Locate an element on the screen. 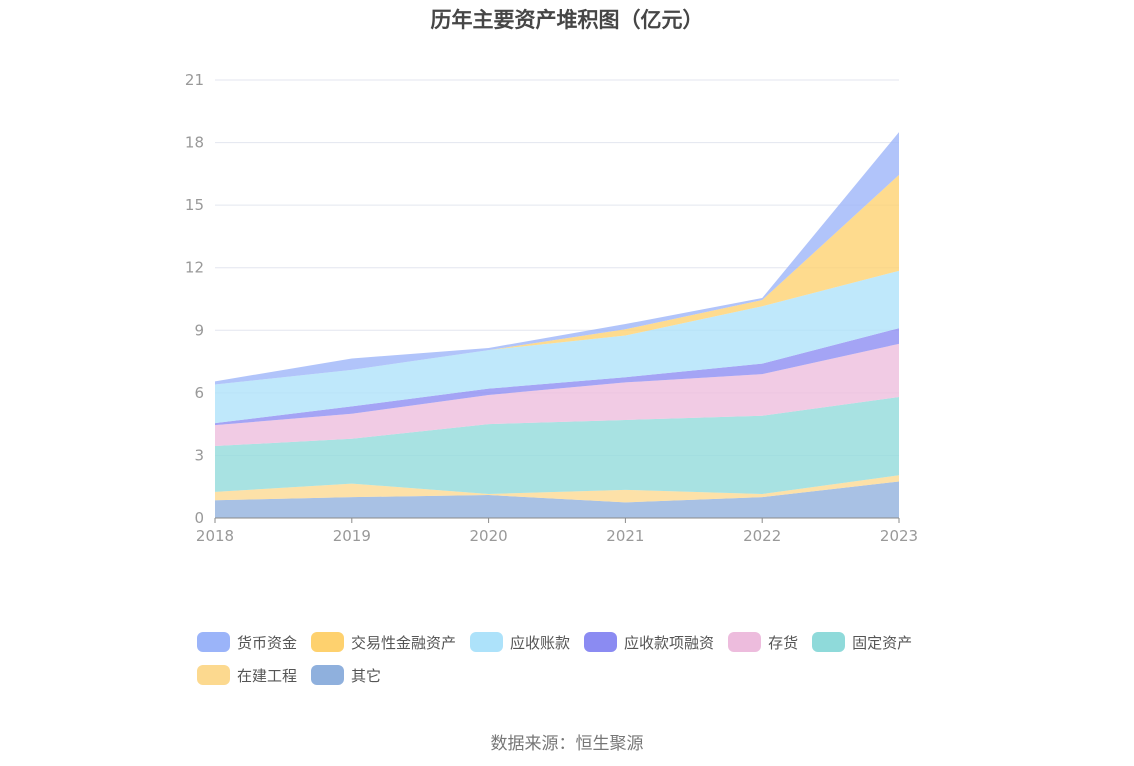 Image resolution: width=1134 pixels, height=766 pixels. y-tick-label: 12 is located at coordinates (194, 268).